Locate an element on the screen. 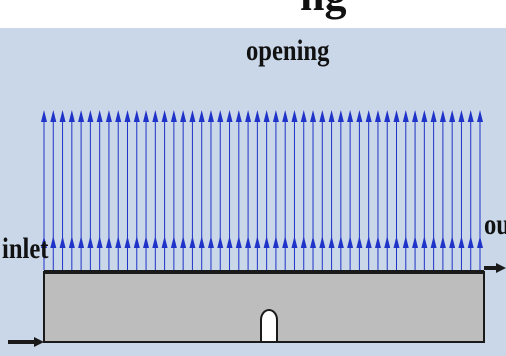  top-caption-fragment: ng is located at coordinates (323, 10).